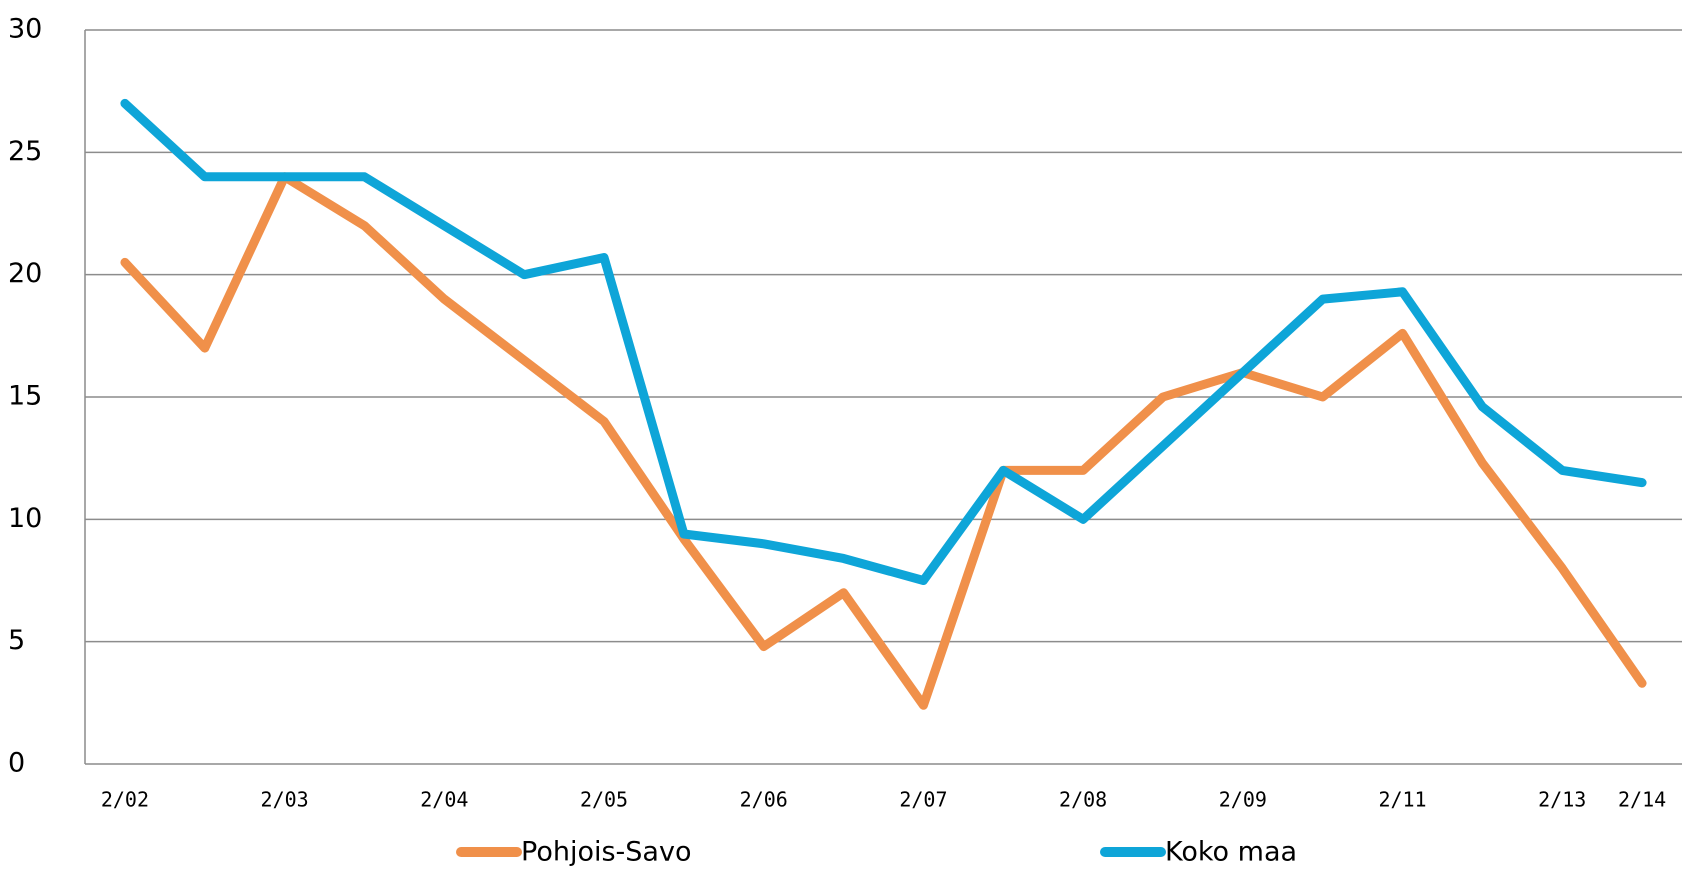 Image resolution: width=1682 pixels, height=872 pixels. I want to click on y-tick-label: 20, so click(25, 273).